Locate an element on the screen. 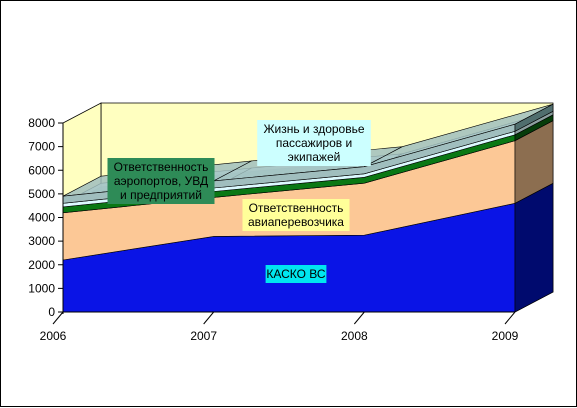 This screenshot has height=408, width=577. y-tick-label: 8000 is located at coordinates (41, 123).